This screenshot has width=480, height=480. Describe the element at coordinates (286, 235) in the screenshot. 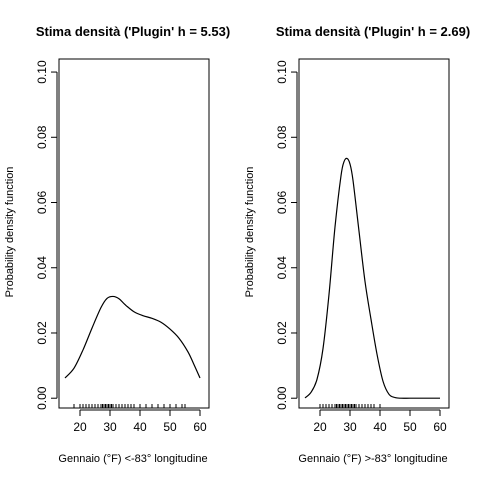

I see `panel-right-y-axis: 0.00 0.02 0.04 0.06 0.08 0.10` at that location.